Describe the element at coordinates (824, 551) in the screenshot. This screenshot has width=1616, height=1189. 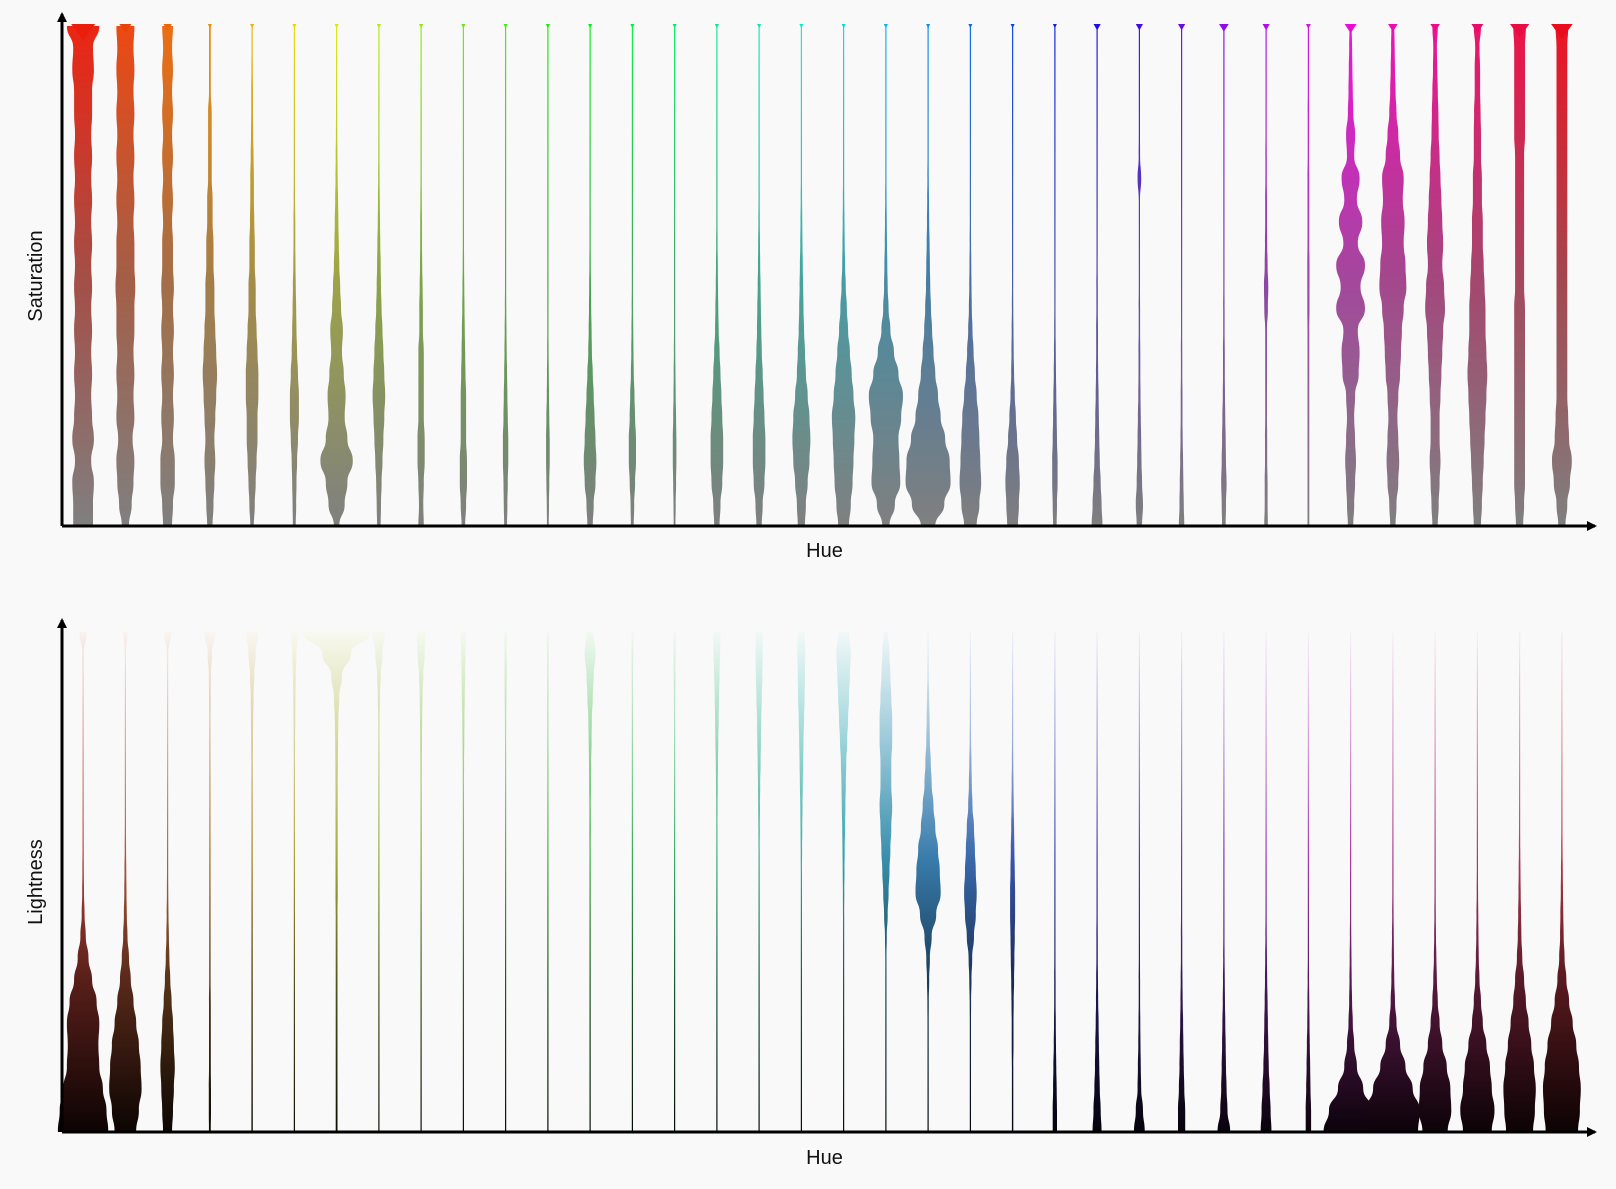
I see `saturation-x-label: Hue` at that location.